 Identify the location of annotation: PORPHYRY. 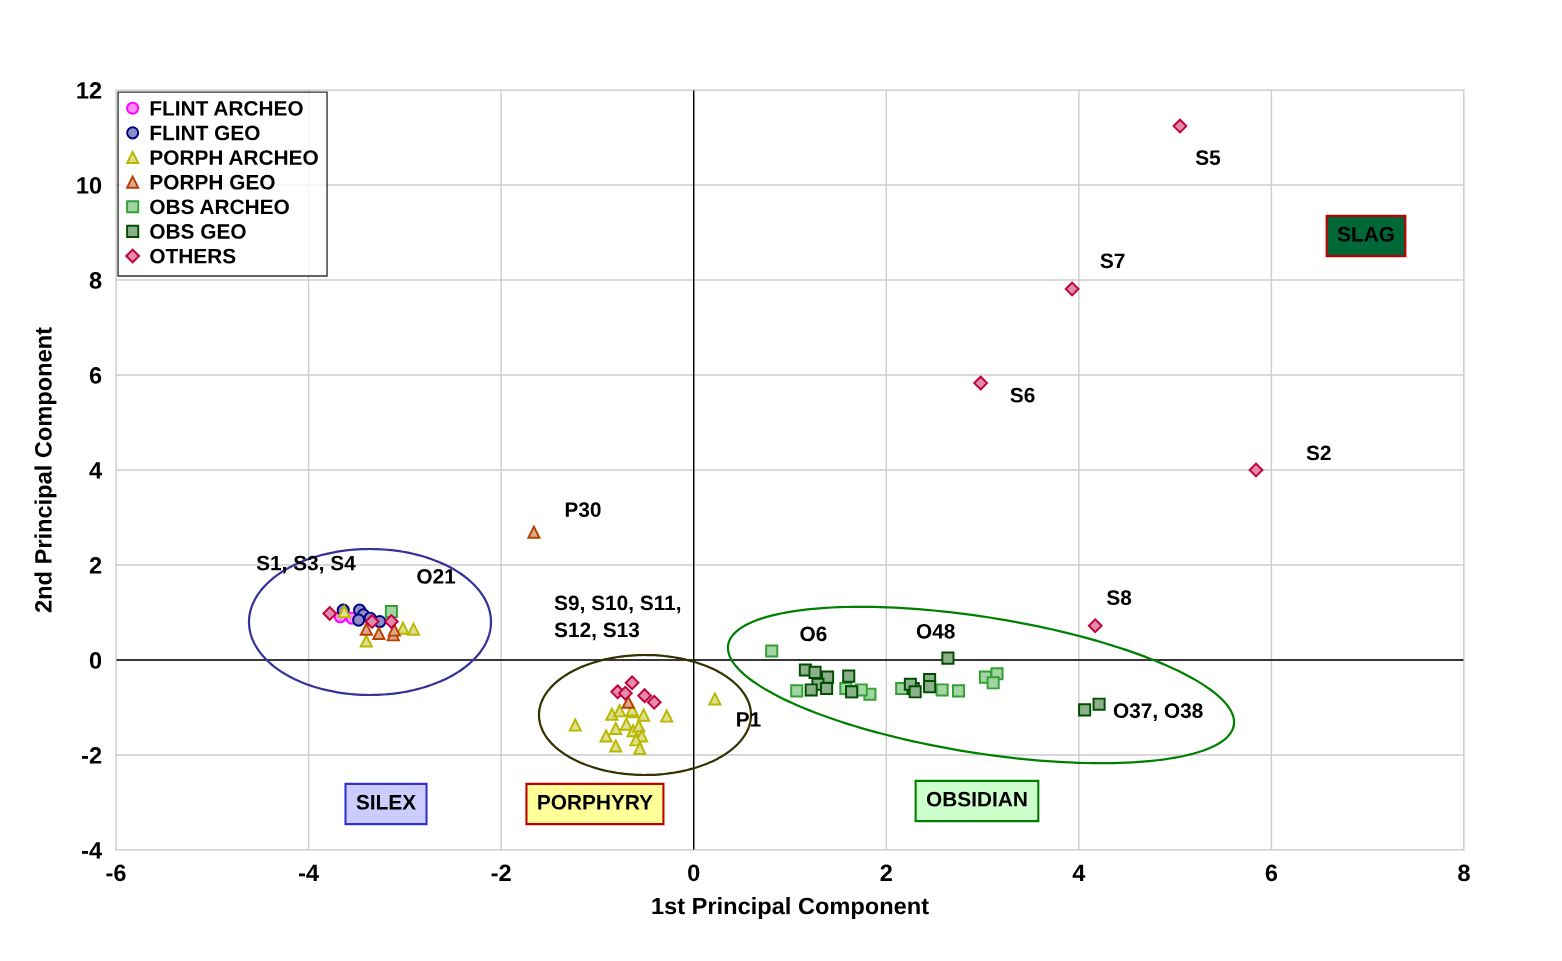
(595, 802).